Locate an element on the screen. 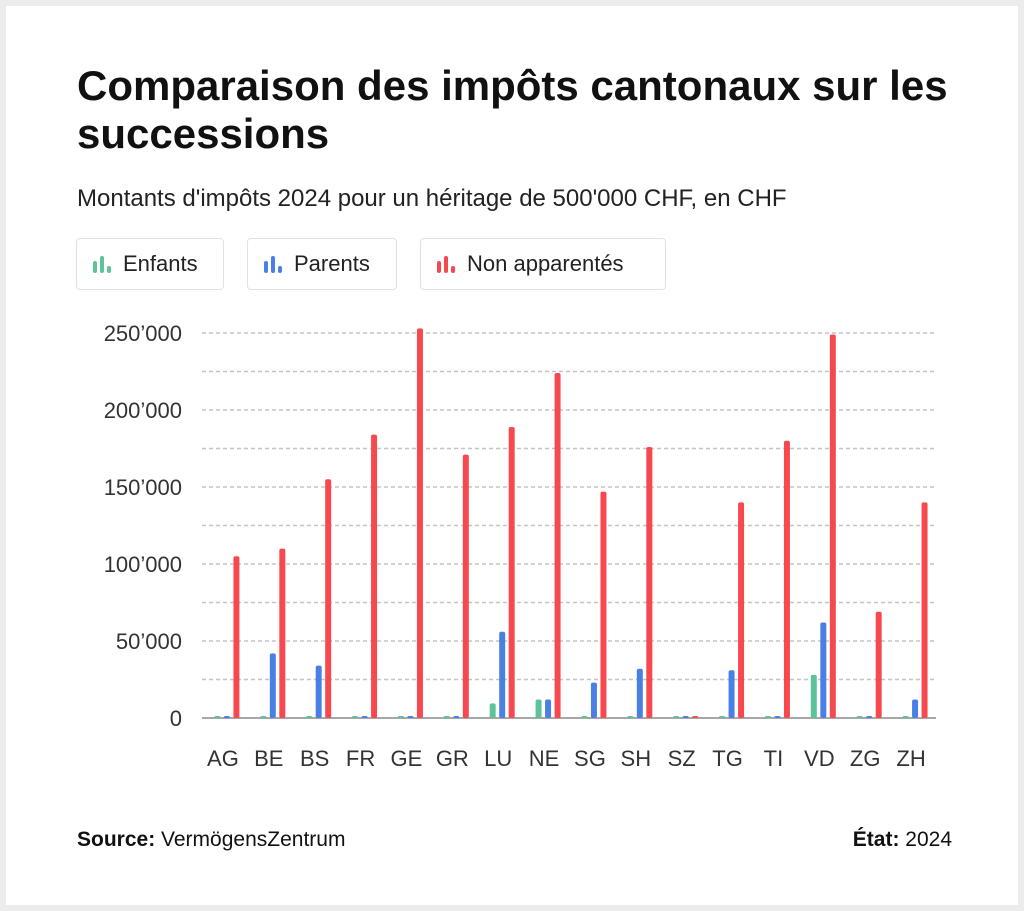  bar-tg-enfants is located at coordinates (722, 717).